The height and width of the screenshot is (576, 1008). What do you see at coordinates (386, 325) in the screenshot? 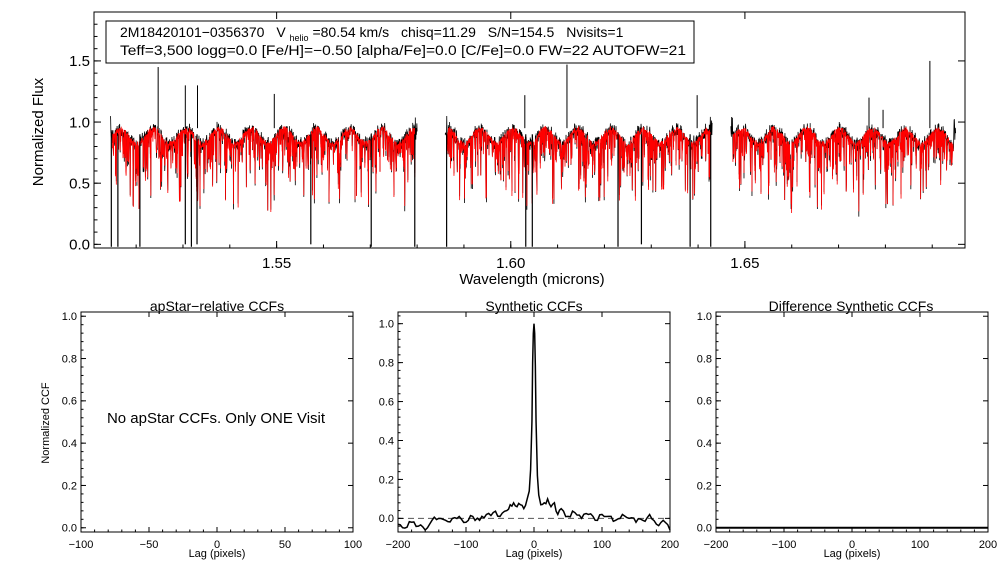
I see `synthetic-ccf-y-tick-label: 1.0` at bounding box center [386, 325].